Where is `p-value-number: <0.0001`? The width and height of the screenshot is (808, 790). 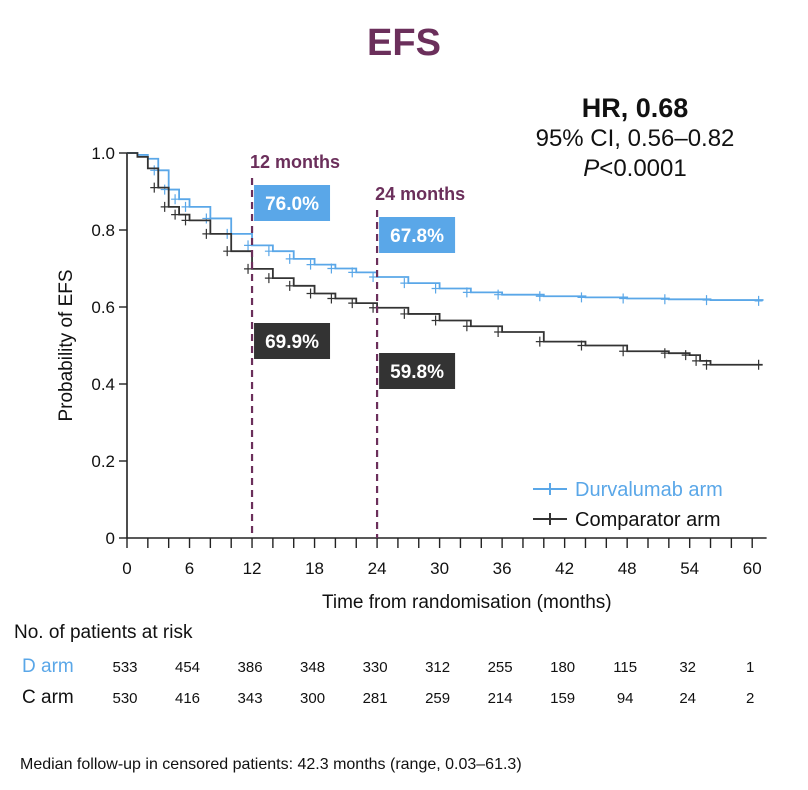 p-value-number: <0.0001 is located at coordinates (643, 168).